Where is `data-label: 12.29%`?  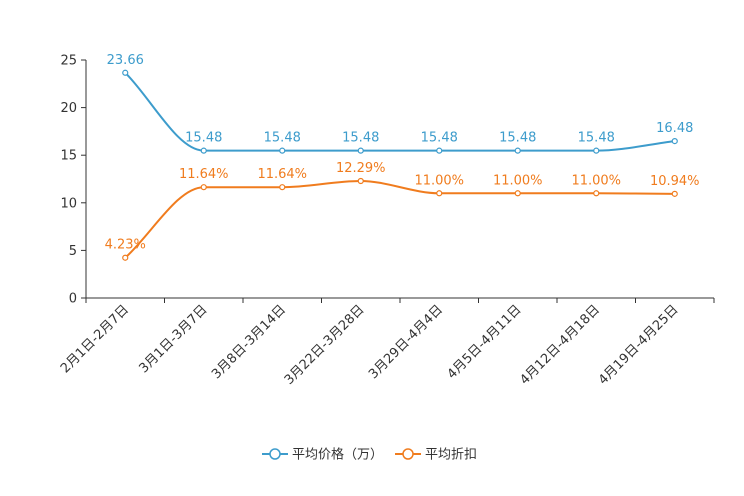
data-label: 12.29% is located at coordinates (361, 168).